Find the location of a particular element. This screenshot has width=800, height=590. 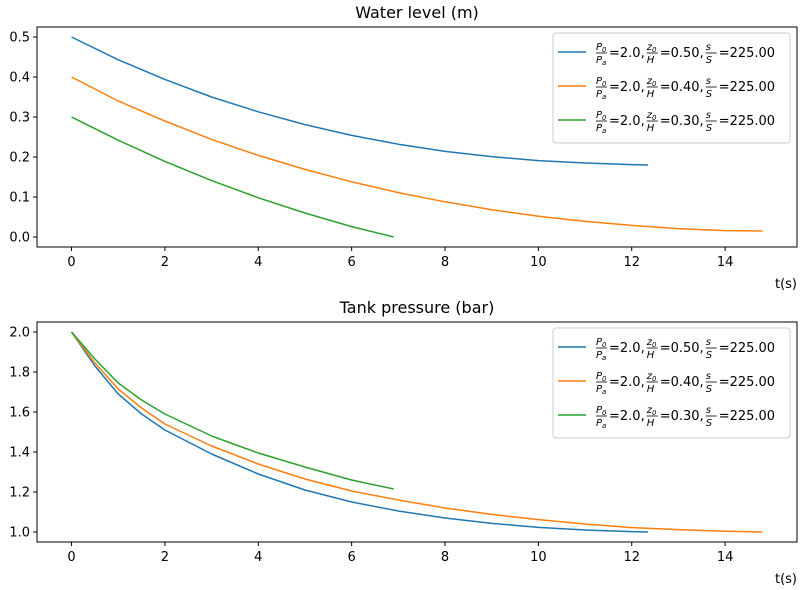

y-tick-label: 0.2 is located at coordinates (19, 158).